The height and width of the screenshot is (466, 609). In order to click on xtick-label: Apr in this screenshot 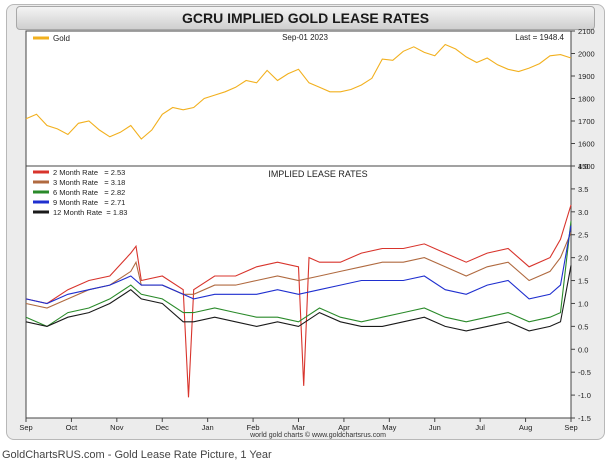, I will do `click(344, 427)`.